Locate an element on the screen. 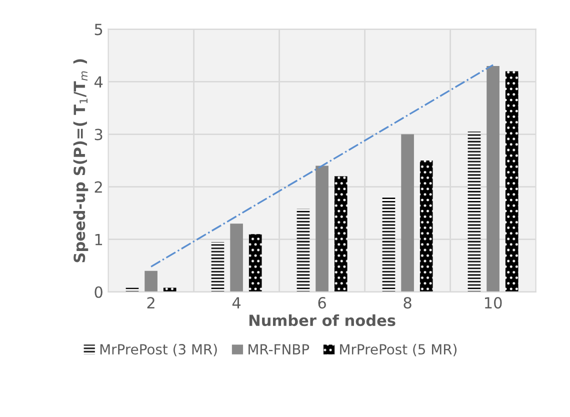 This screenshot has height=417, width=570. legend-label: MR-FNBP is located at coordinates (279, 349).